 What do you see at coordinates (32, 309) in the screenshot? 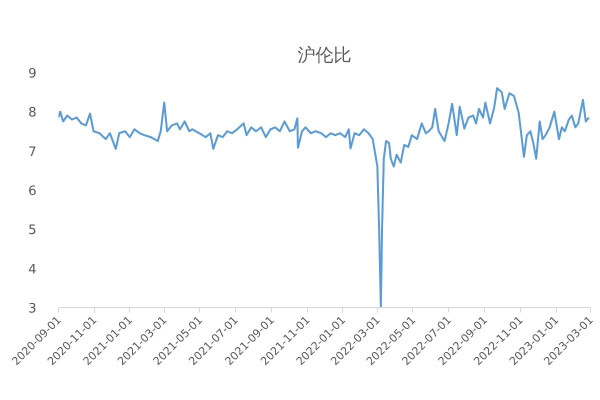
I see `y-tick-label: 3` at bounding box center [32, 309].